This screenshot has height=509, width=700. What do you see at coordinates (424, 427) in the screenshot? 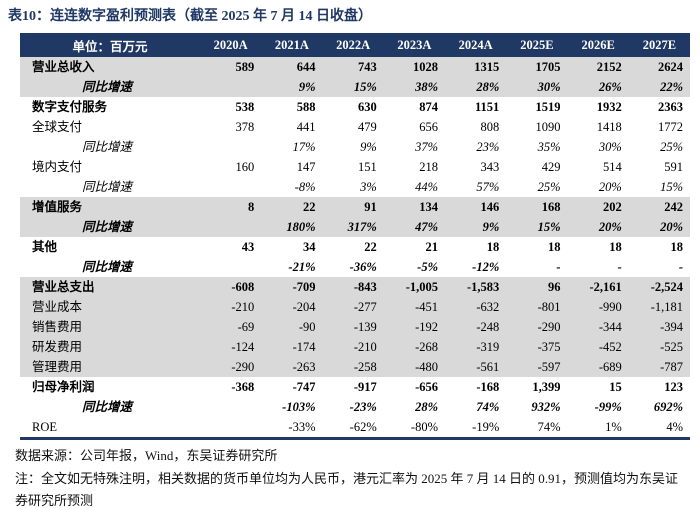
I see `value-cell: -80%` at bounding box center [424, 427].